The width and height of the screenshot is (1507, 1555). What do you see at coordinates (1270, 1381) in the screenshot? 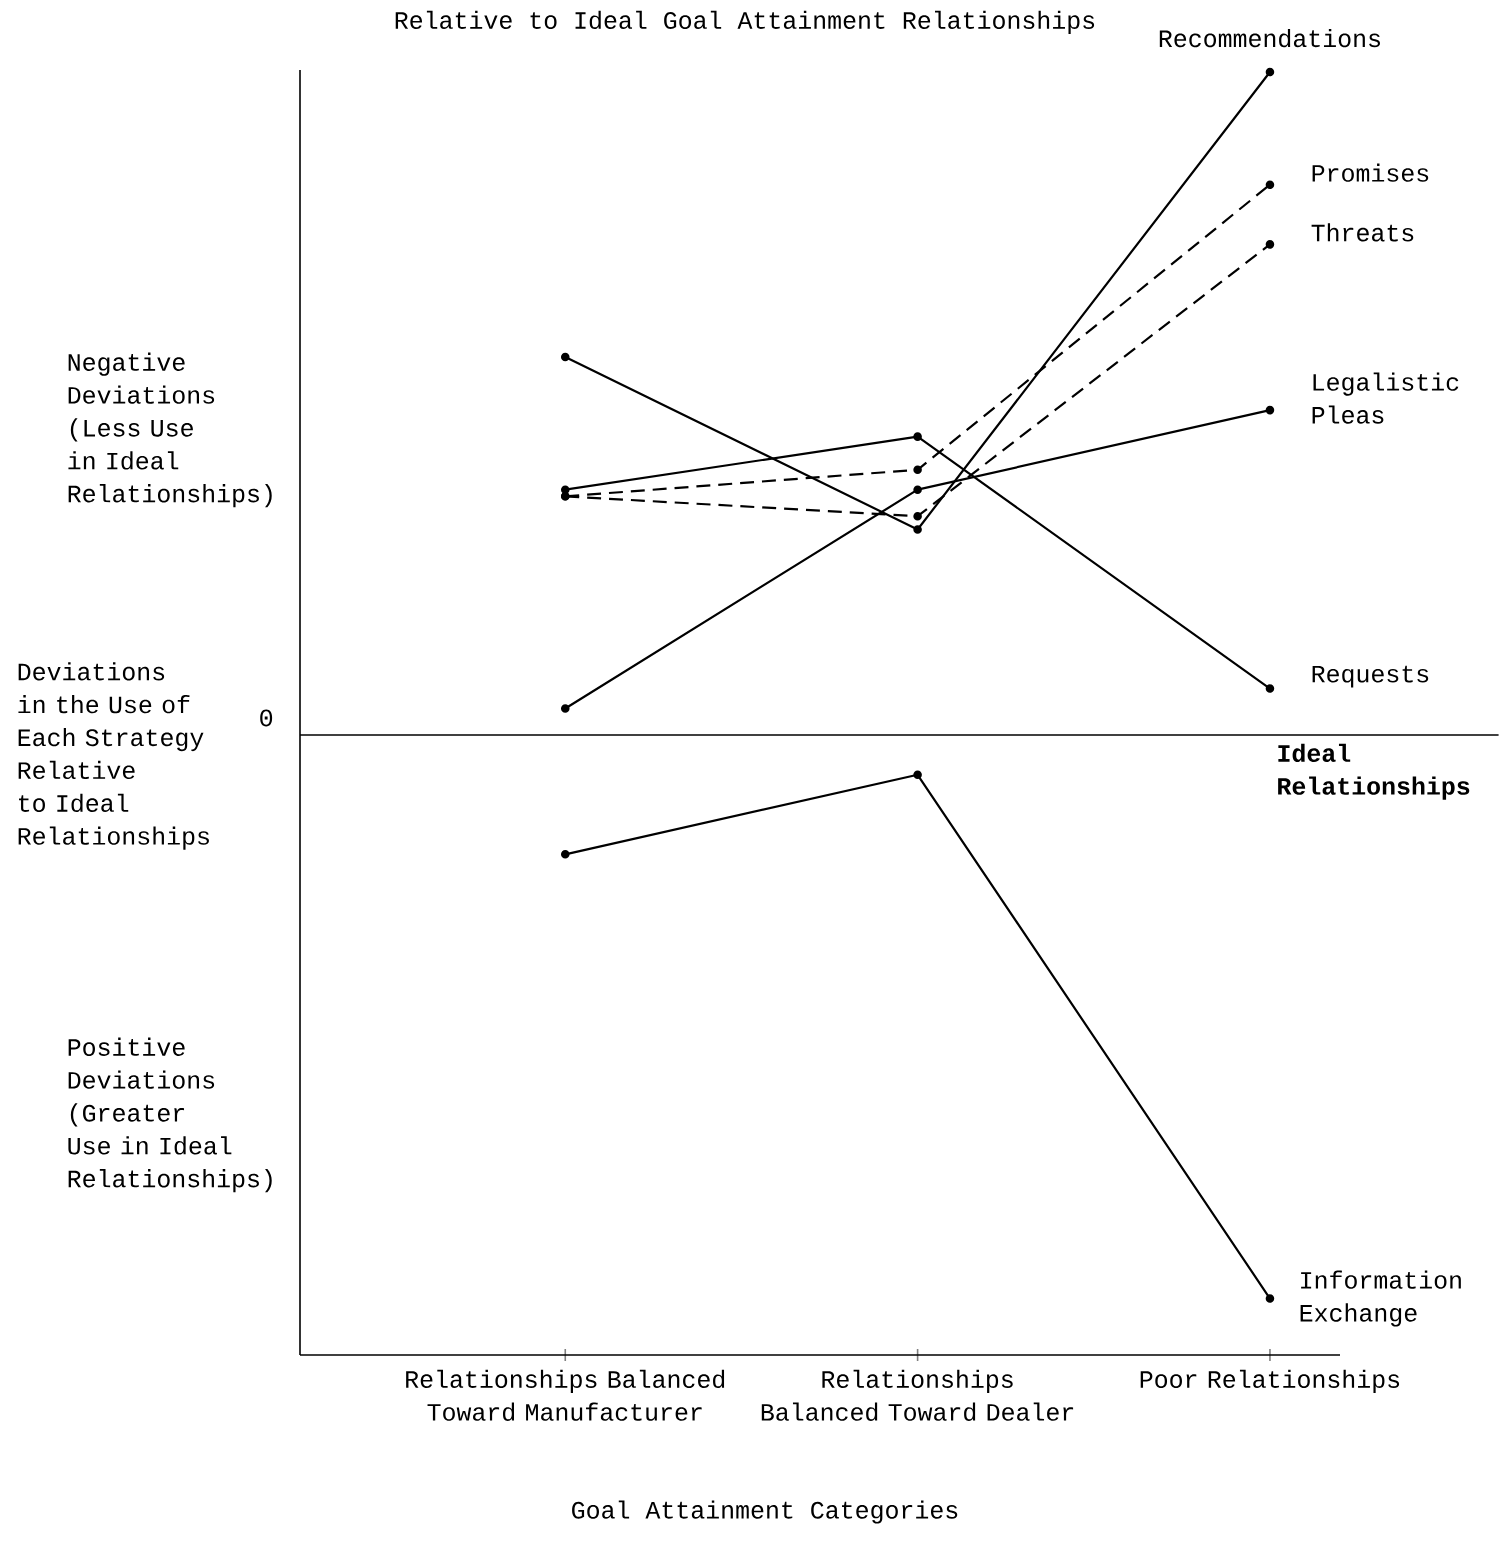
I see `x-tick-label: Poor Relationships` at bounding box center [1270, 1381].